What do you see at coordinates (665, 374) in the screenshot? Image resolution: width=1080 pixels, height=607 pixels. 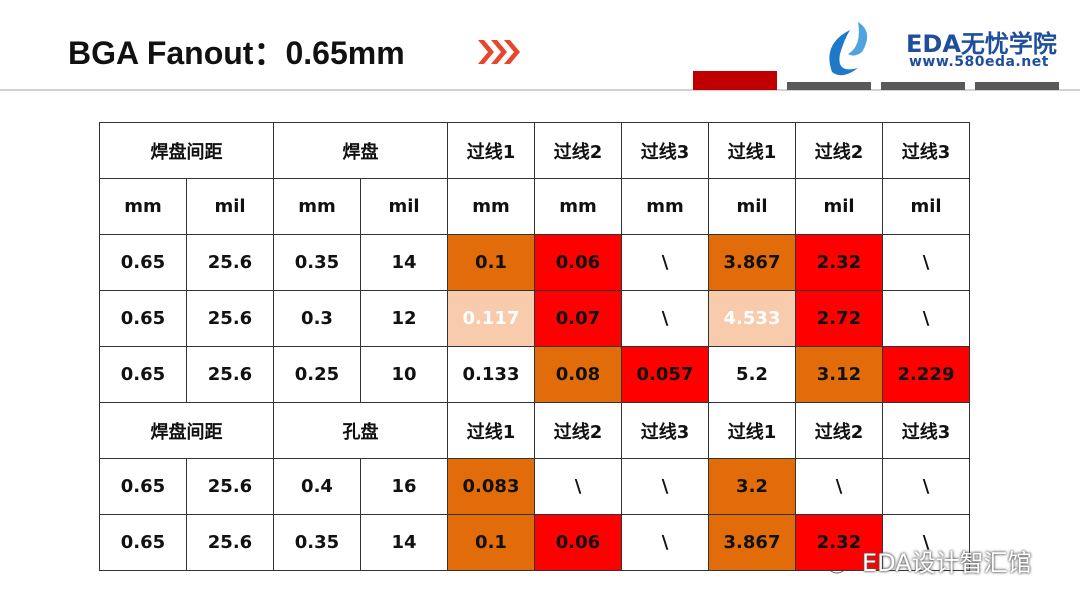 I see `table-cell: 0.057` at bounding box center [665, 374].